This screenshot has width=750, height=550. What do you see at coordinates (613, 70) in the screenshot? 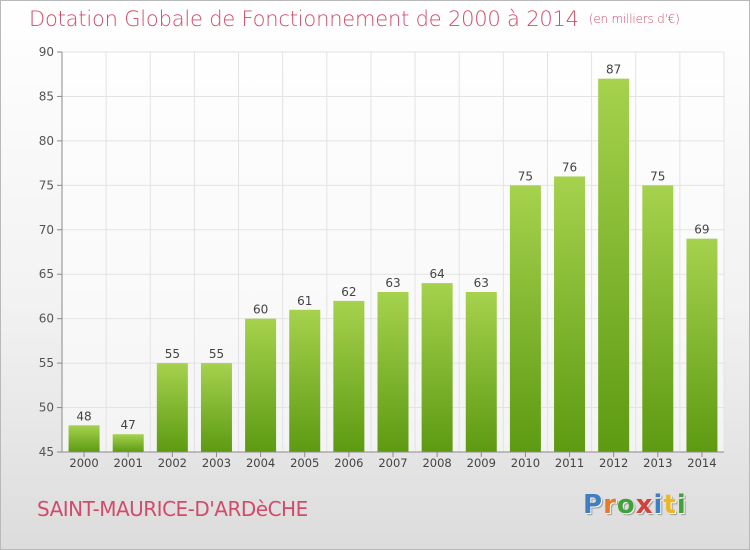
I see `data-label: 87` at bounding box center [613, 70].